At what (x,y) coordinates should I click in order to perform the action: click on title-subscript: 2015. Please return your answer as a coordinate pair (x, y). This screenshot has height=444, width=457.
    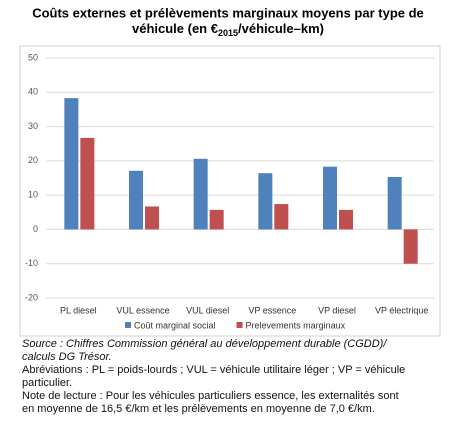
    Looking at the image, I should click on (228, 33).